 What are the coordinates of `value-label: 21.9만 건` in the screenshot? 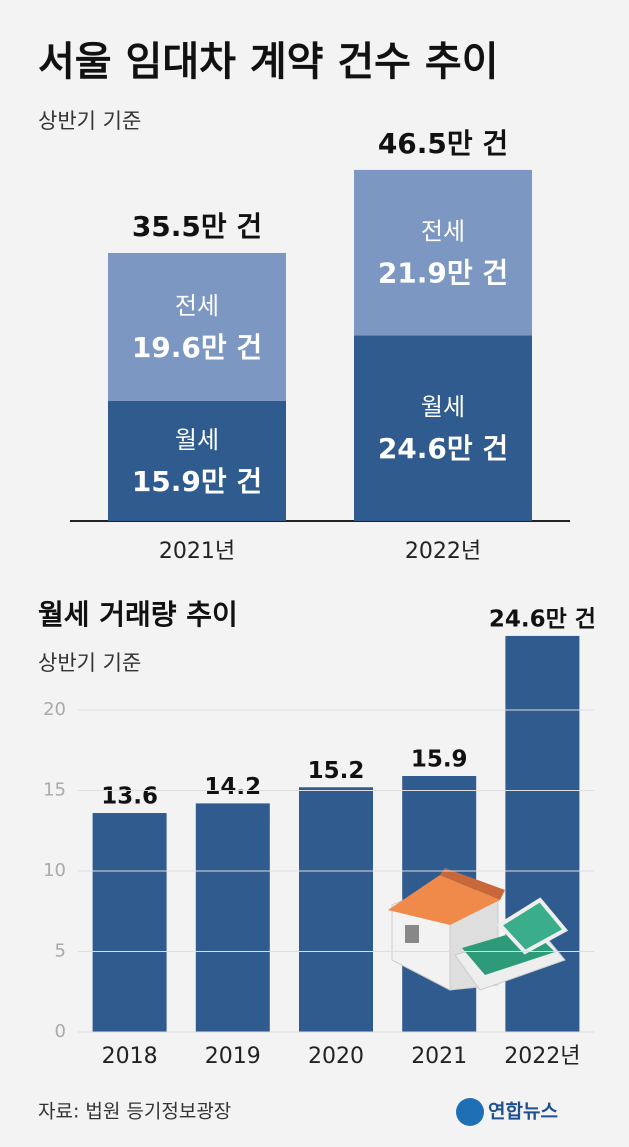 It's located at (443, 273).